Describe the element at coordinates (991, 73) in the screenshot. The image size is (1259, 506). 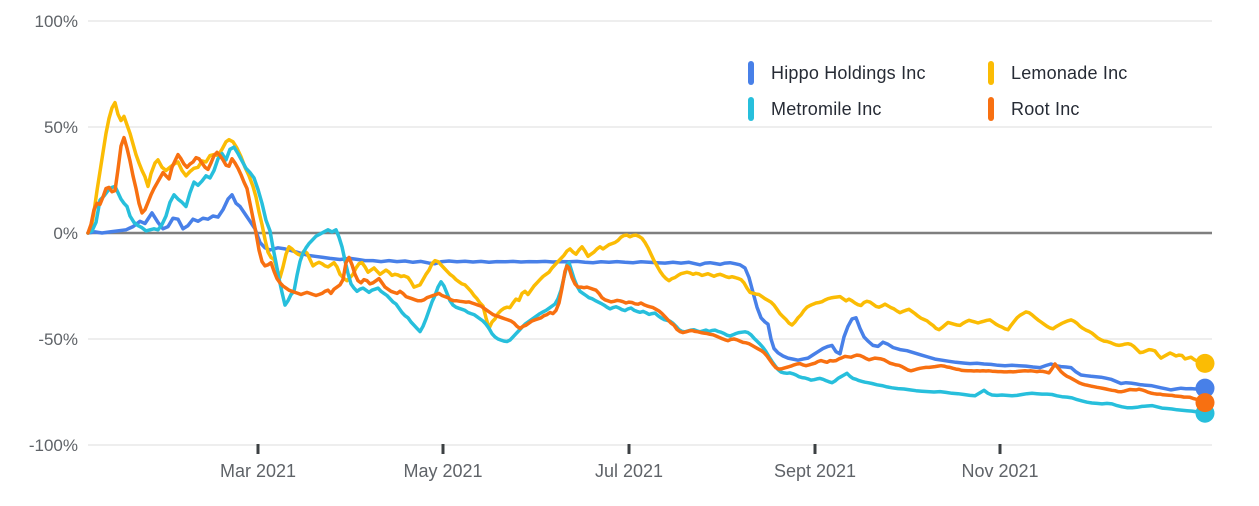
I see `lemonade-series-swatch-icon` at that location.